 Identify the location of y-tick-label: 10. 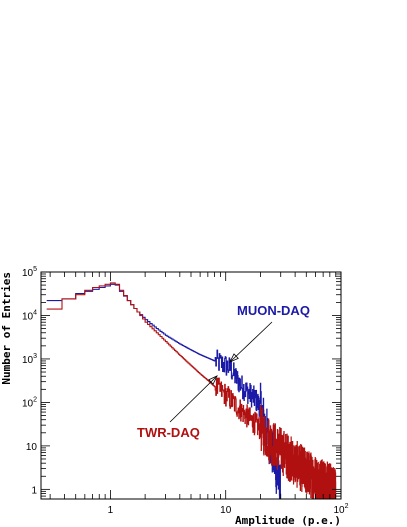
(32, 447).